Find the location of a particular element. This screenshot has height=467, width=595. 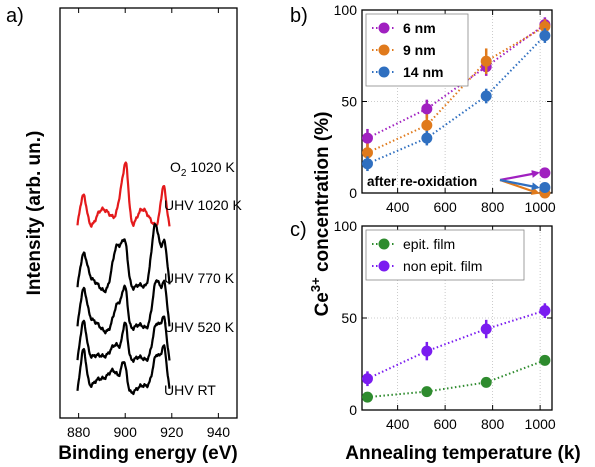

panel-c-x-tick-label: 800 is located at coordinates (493, 424).